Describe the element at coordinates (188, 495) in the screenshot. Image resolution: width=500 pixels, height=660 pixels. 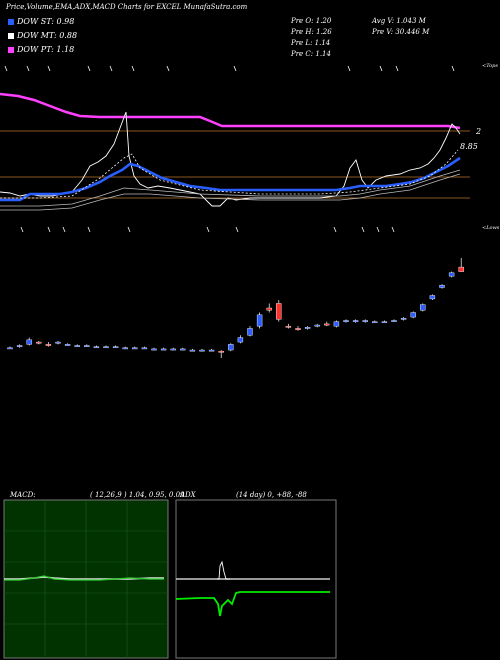
I see `adx-title: ADX` at that location.